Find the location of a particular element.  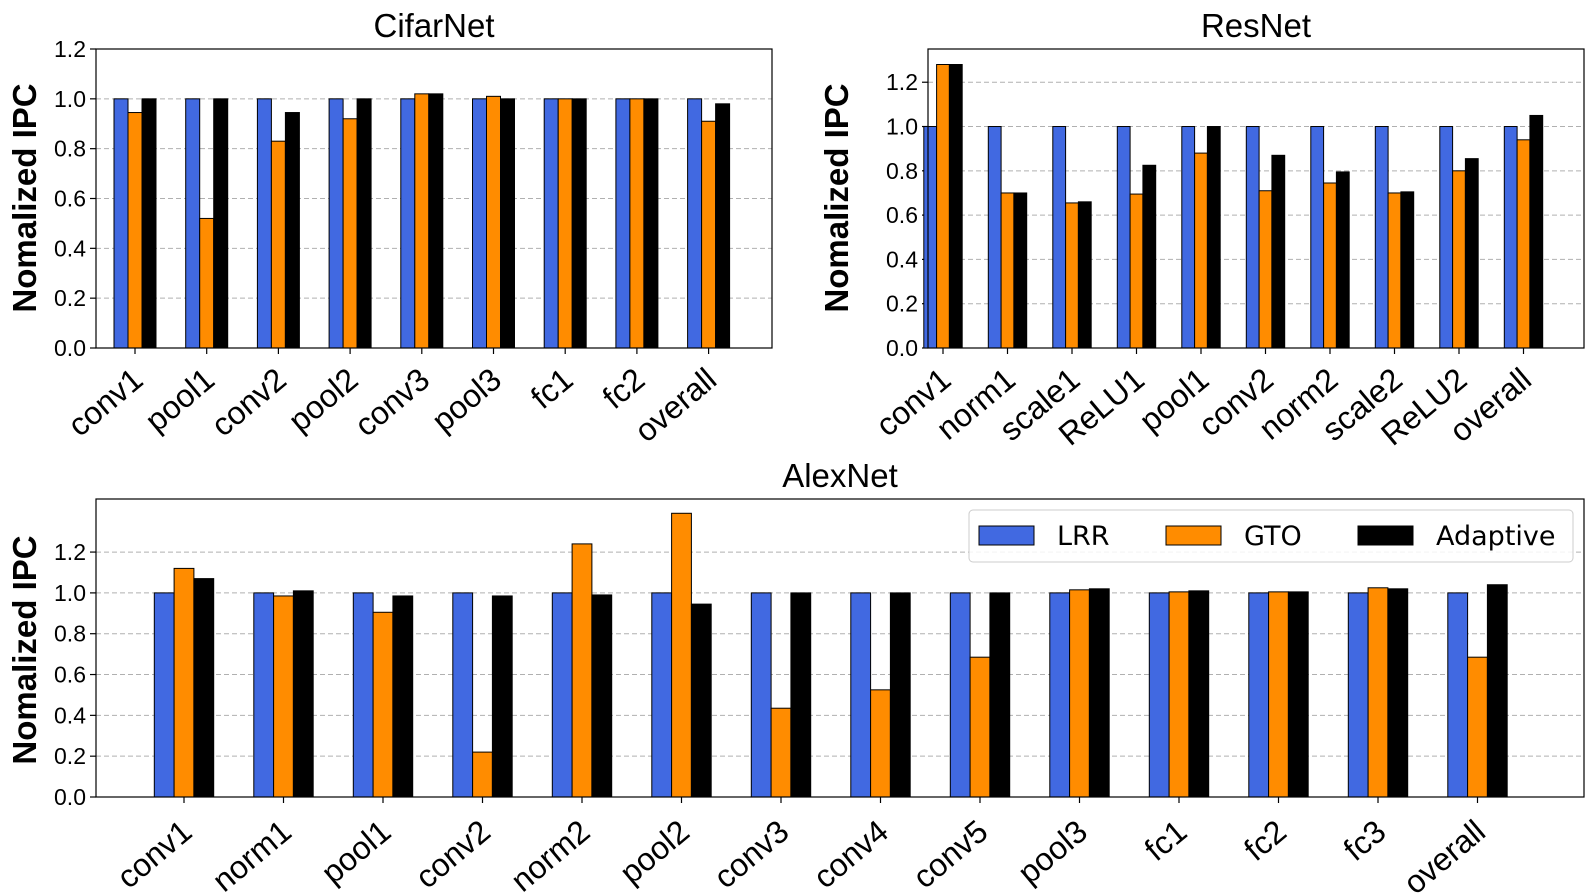

bar-adaptive-conv3 is located at coordinates (436, 221).